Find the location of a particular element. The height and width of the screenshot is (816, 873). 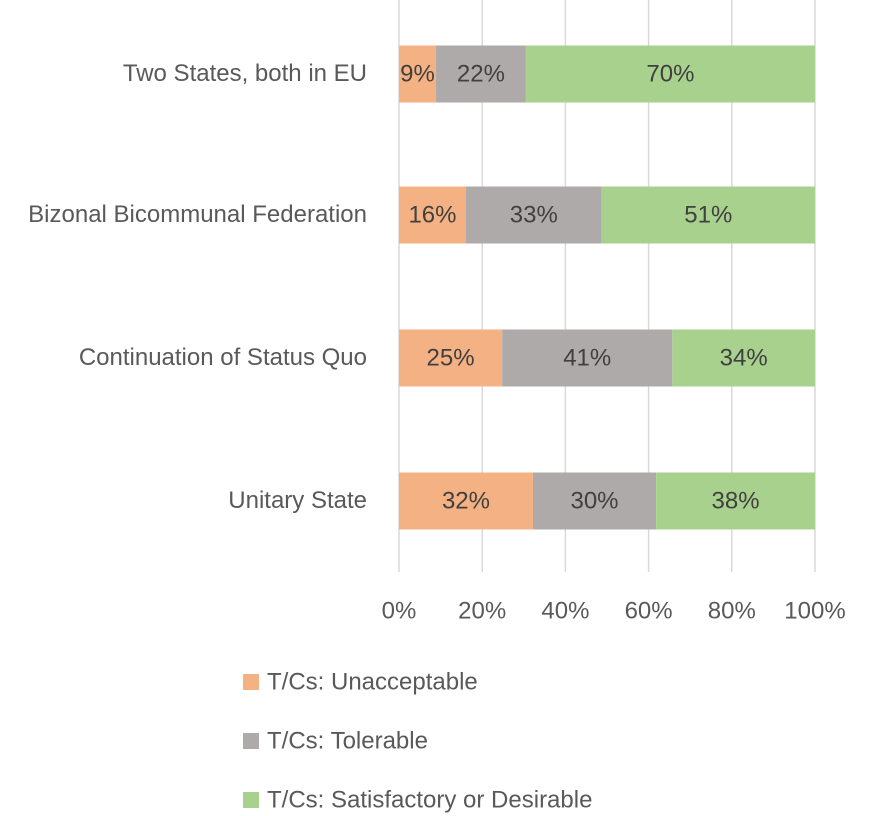

data-label: 70% is located at coordinates (670, 73).